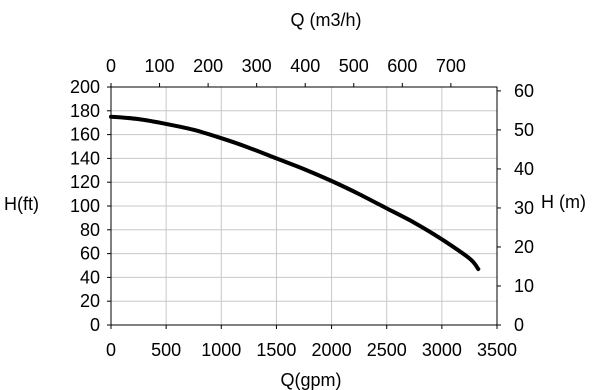 This screenshot has height=390, width=595. I want to click on x-top-tick-label: 100, so click(160, 66).